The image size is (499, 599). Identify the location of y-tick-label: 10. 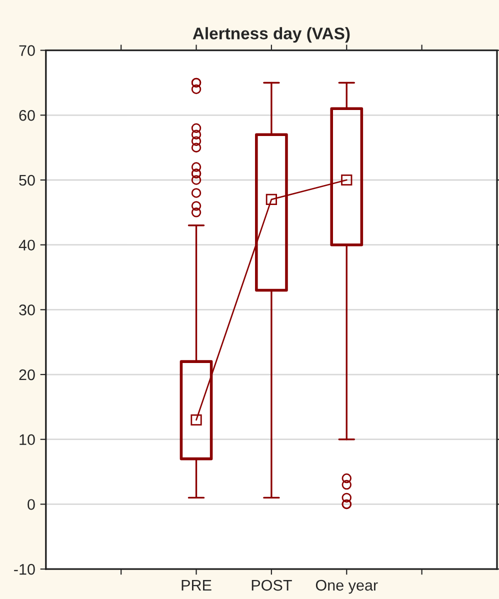
(27, 440).